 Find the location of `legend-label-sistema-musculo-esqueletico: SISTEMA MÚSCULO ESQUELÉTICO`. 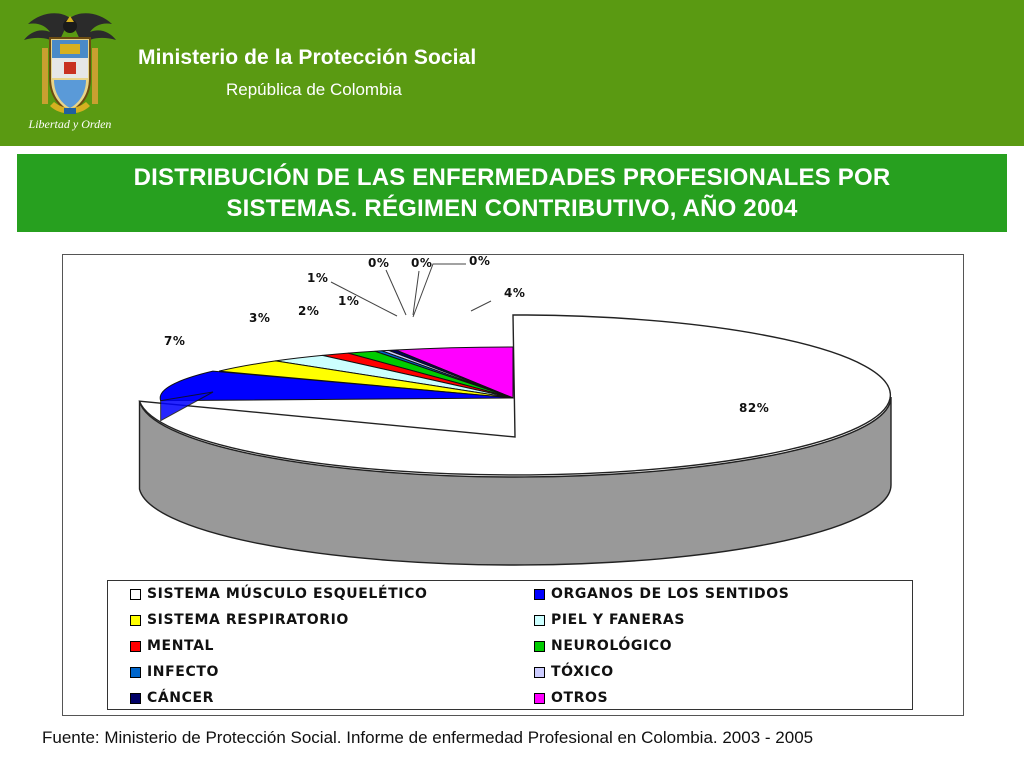

legend-label-sistema-musculo-esqueletico: SISTEMA MÚSCULO ESQUELÉTICO is located at coordinates (287, 594).